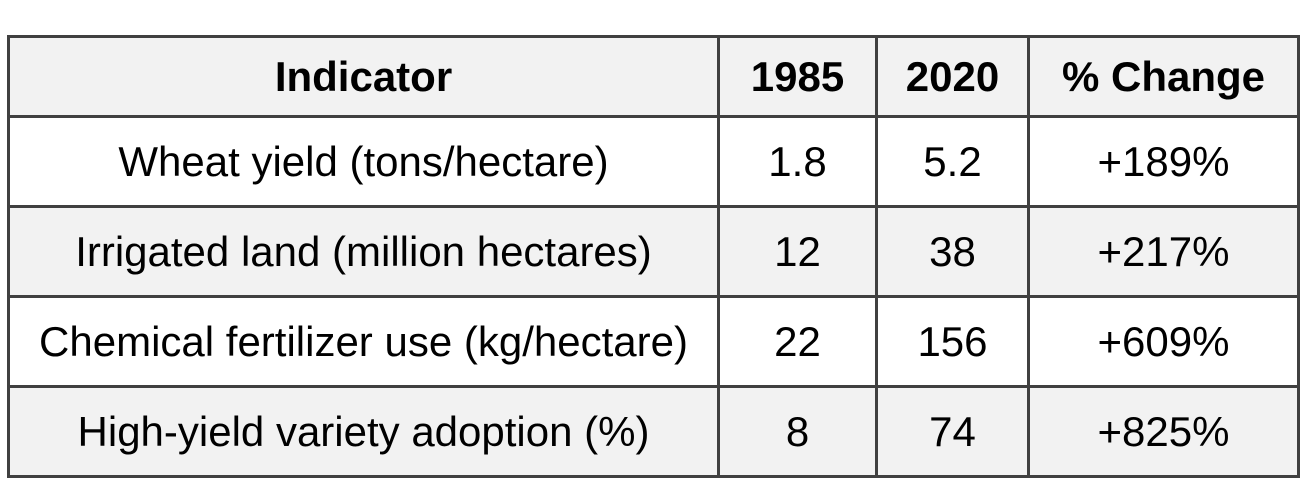  I want to click on header-cell-indicator: Indicator, so click(363, 76).